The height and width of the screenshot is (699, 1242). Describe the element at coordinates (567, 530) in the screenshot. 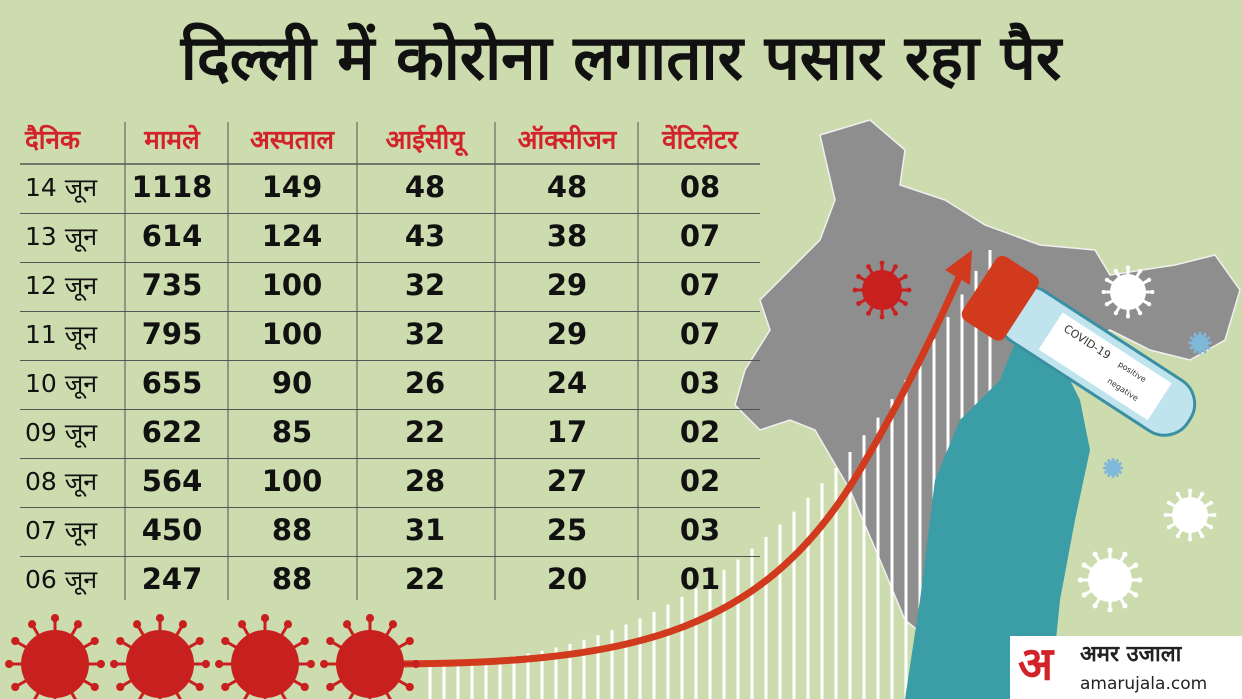

I see `value-cell: 25` at that location.